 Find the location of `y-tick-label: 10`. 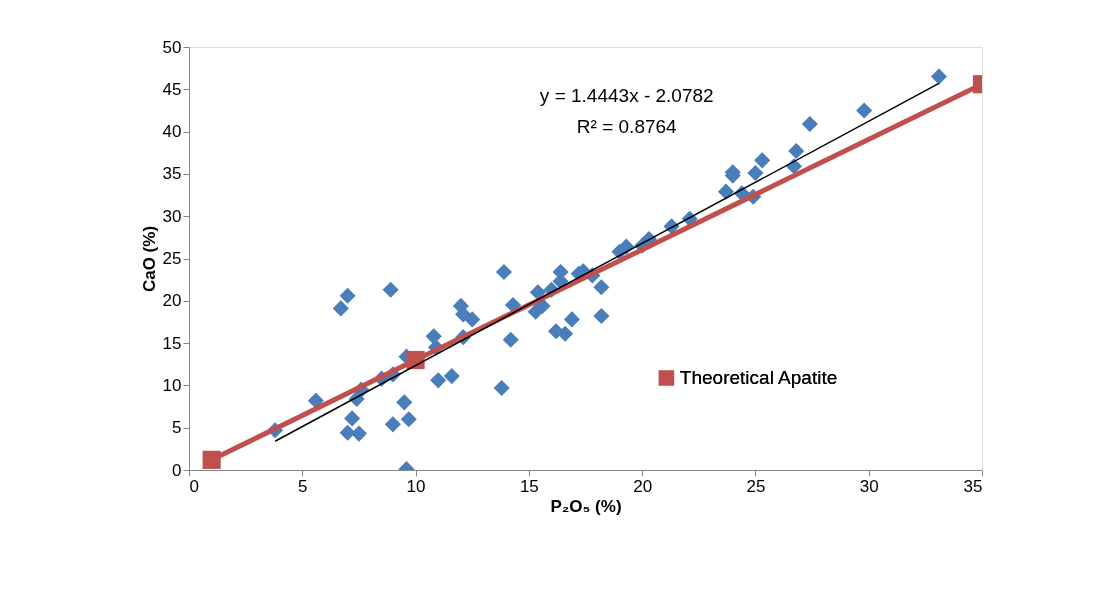

y-tick-label: 10 is located at coordinates (172, 385).